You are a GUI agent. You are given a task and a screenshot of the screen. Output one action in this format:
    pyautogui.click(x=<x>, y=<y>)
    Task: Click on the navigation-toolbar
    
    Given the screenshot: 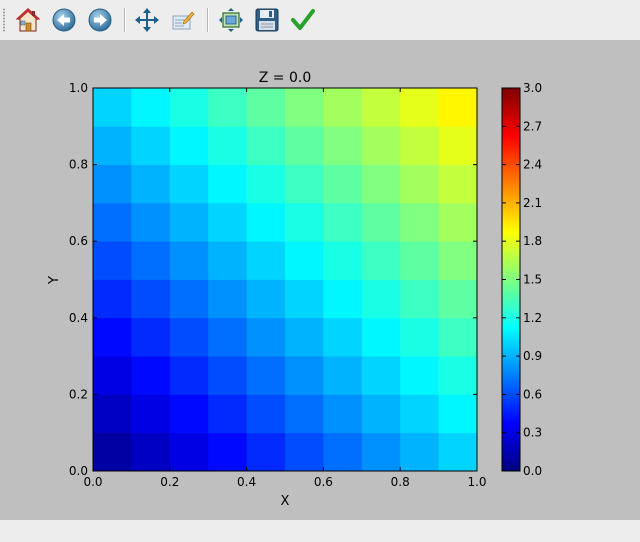 What is the action you would take?
    pyautogui.click(x=320, y=20)
    